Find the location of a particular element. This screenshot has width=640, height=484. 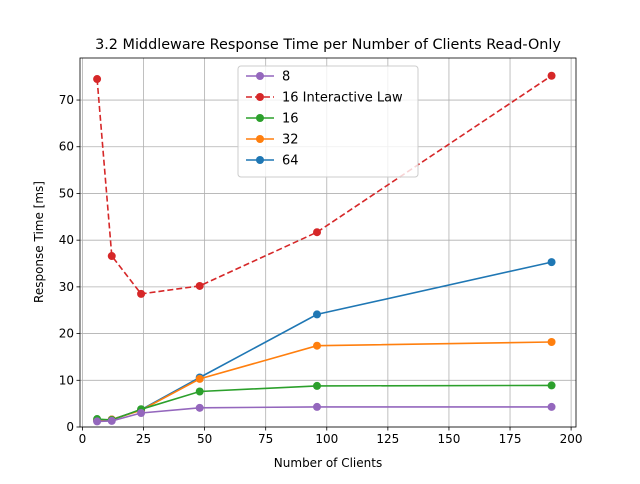

y-axis-label: Response Time [ms] is located at coordinates (39, 242).